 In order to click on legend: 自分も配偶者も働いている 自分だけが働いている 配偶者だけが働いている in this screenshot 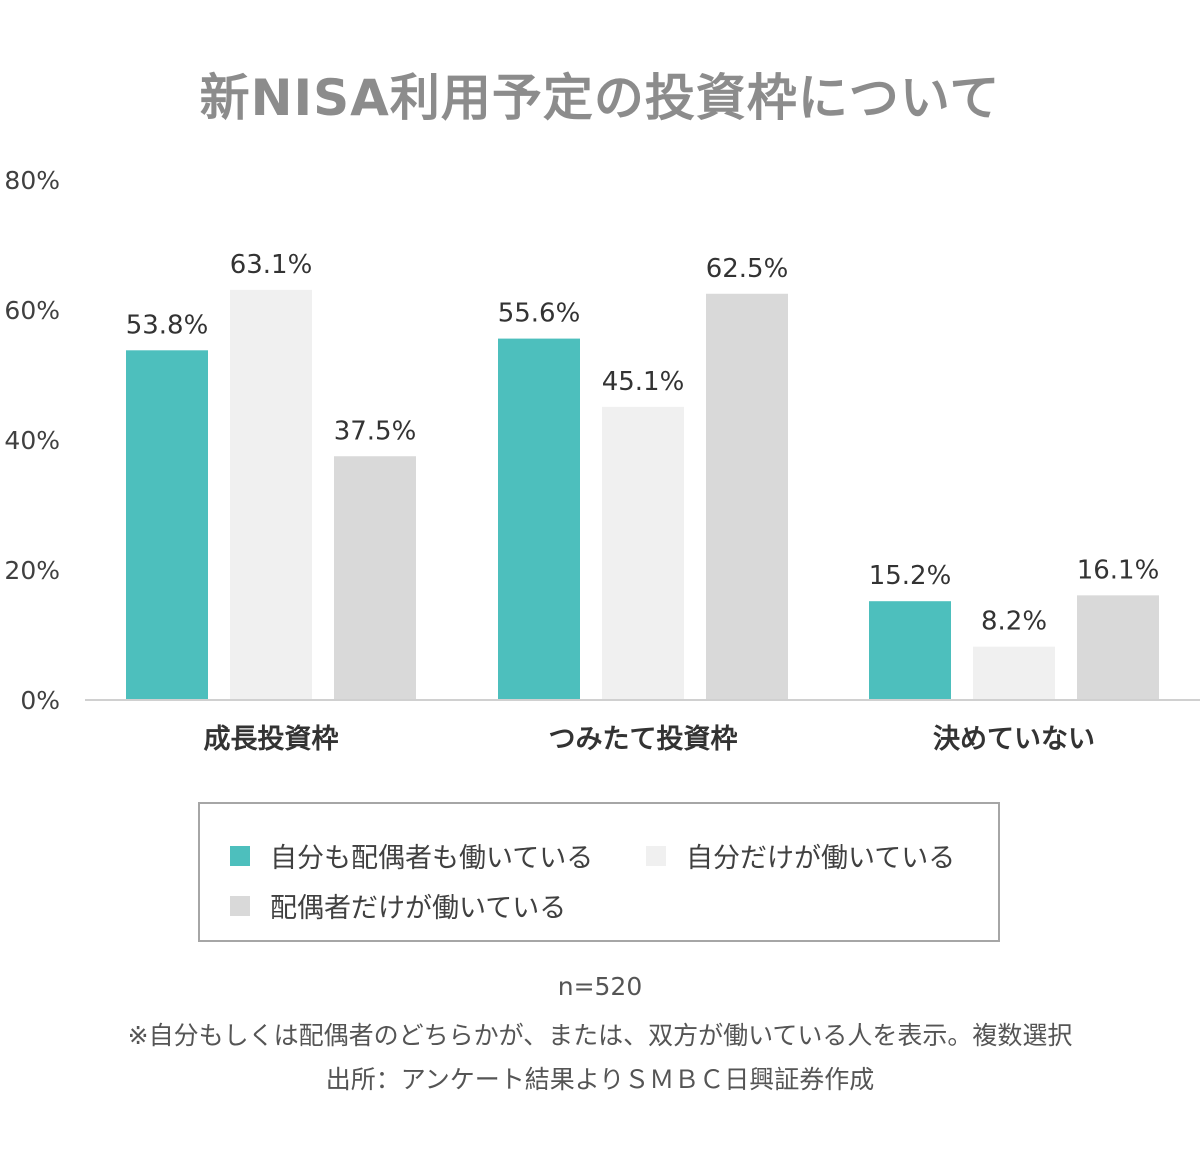, I will do `click(599, 872)`.